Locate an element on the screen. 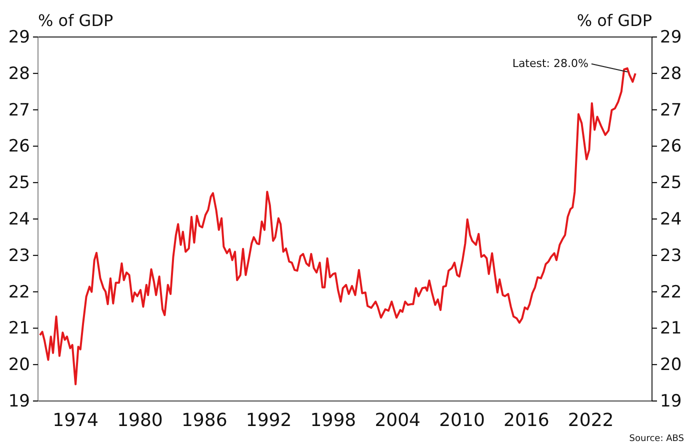 This screenshot has height=444, width=686. x-tick-label: 1980 is located at coordinates (140, 420).